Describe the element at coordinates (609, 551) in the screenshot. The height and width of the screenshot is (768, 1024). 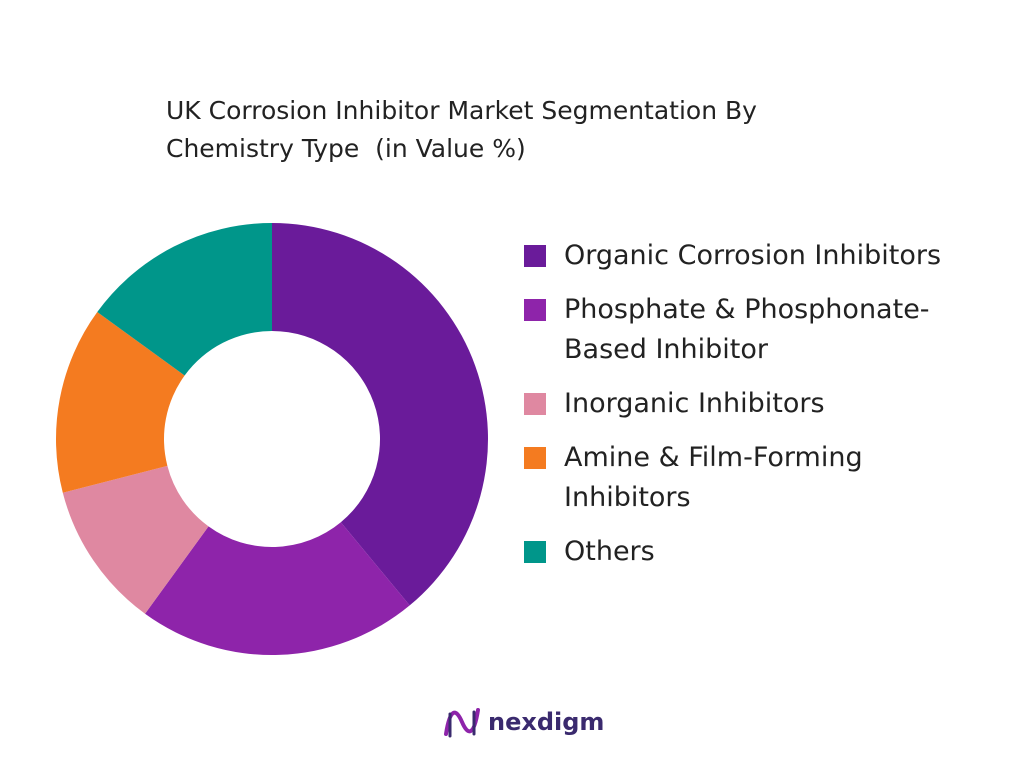
I see `legend-label: Others` at that location.